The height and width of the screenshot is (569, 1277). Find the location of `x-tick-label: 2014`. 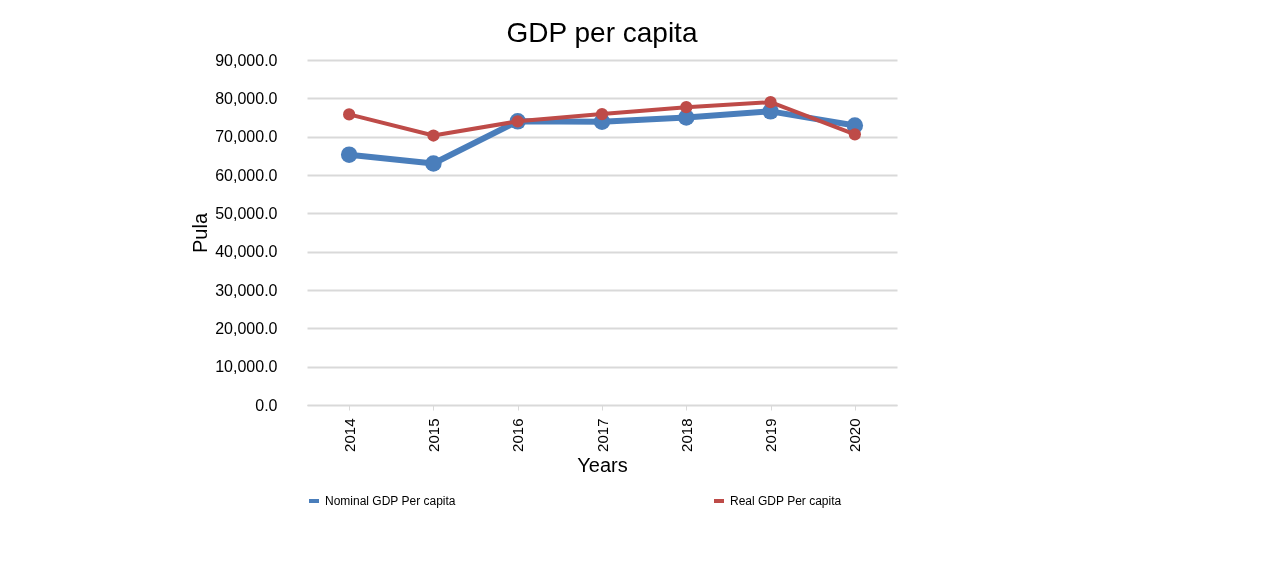

x-tick-label: 2014 is located at coordinates (349, 435).